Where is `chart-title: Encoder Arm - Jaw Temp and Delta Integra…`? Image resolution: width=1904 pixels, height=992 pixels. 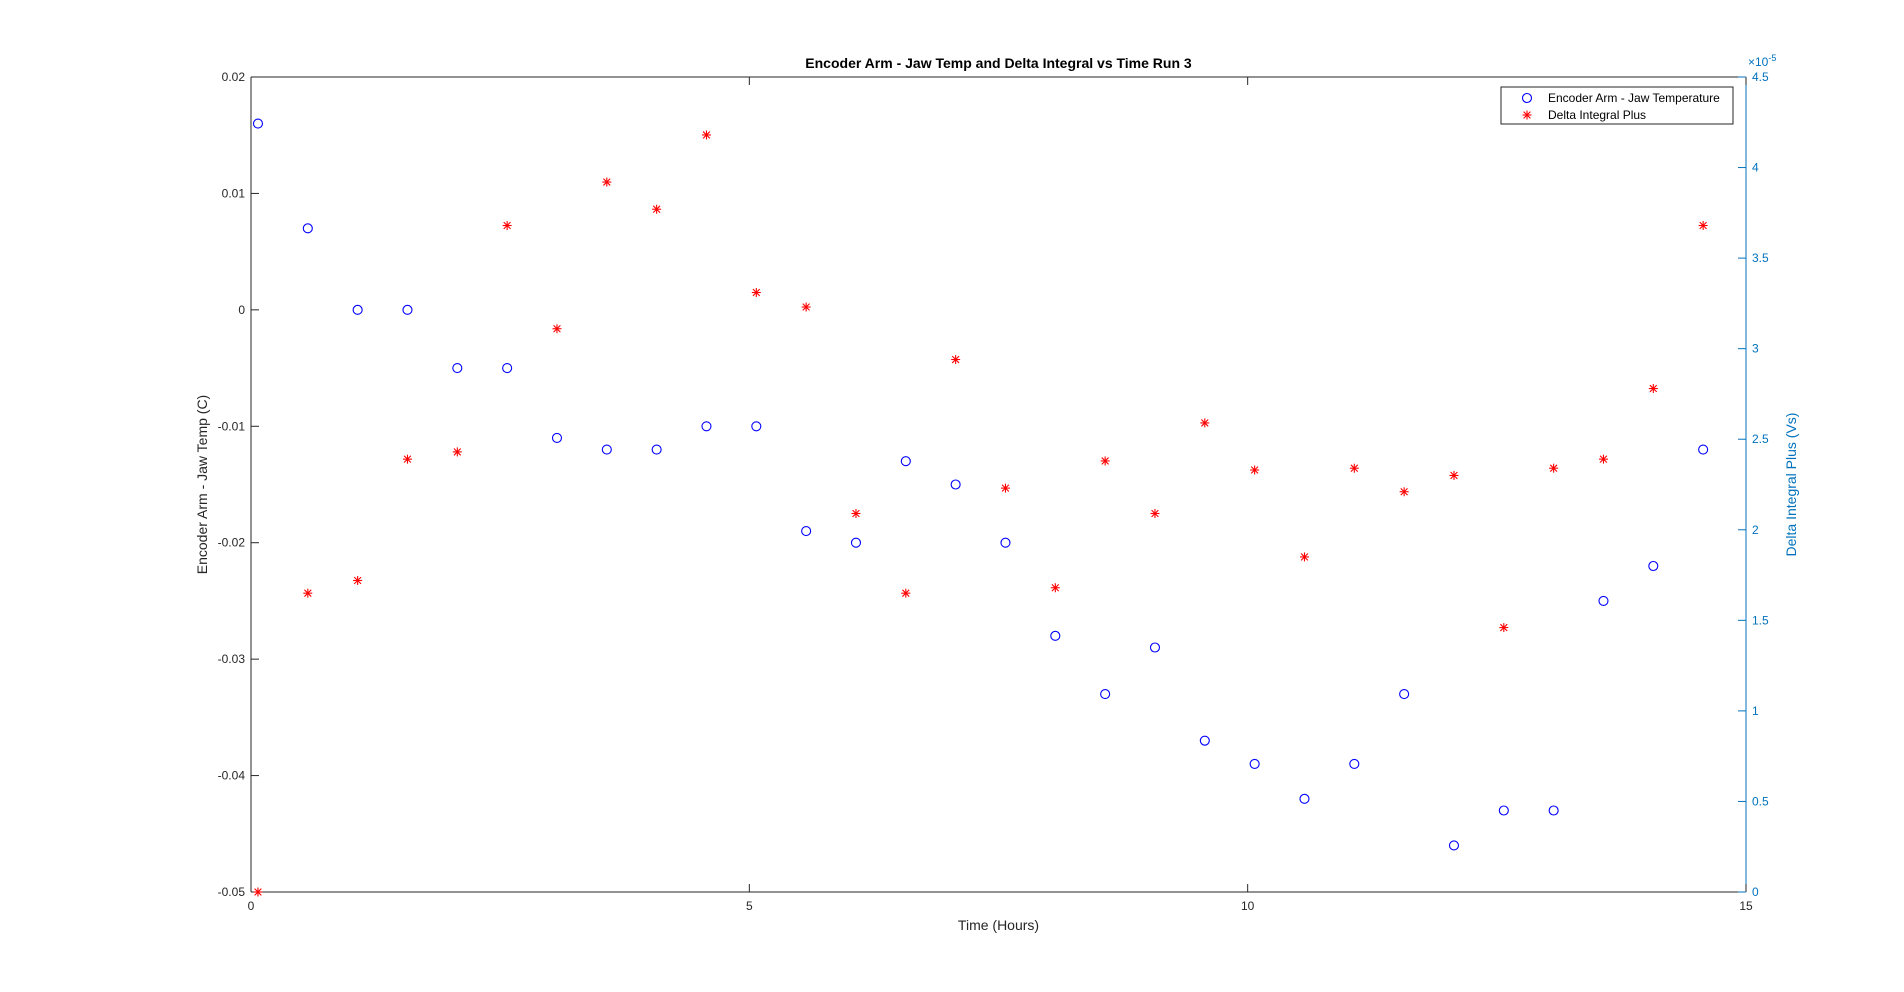 chart-title: Encoder Arm - Jaw Temp and Delta Integra… is located at coordinates (998, 63).